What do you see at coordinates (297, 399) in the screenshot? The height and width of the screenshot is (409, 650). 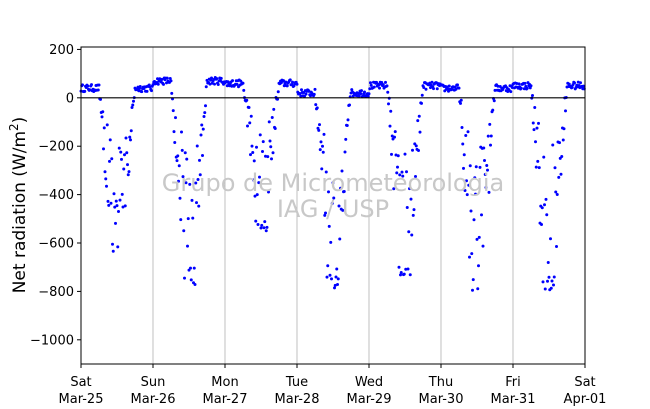 I see `x-tick-date-label: Mar-28` at bounding box center [297, 399].